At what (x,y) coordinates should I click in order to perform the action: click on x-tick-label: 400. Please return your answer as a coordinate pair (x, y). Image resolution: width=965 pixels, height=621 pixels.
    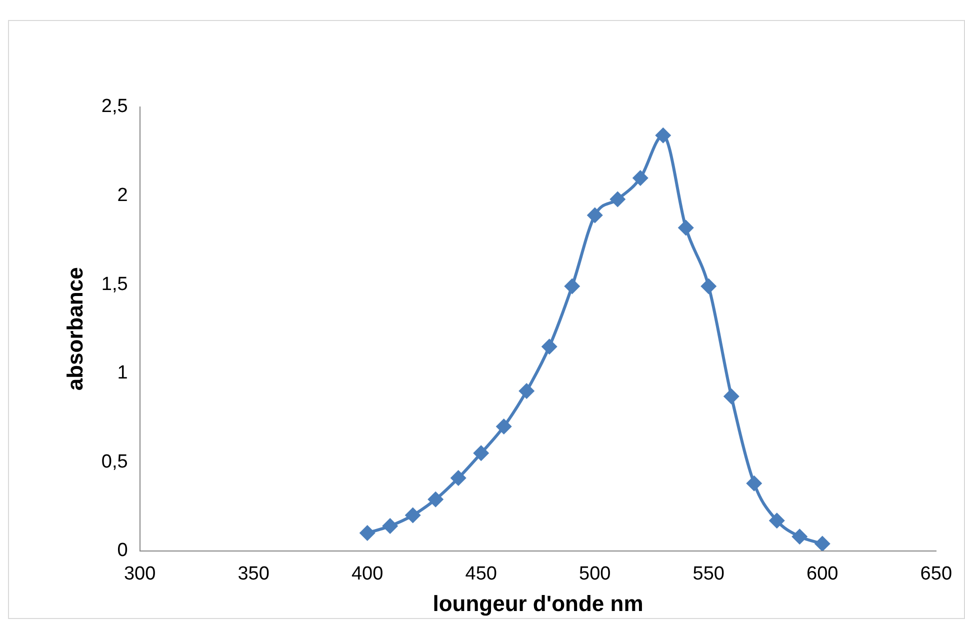
    Looking at the image, I should click on (367, 573).